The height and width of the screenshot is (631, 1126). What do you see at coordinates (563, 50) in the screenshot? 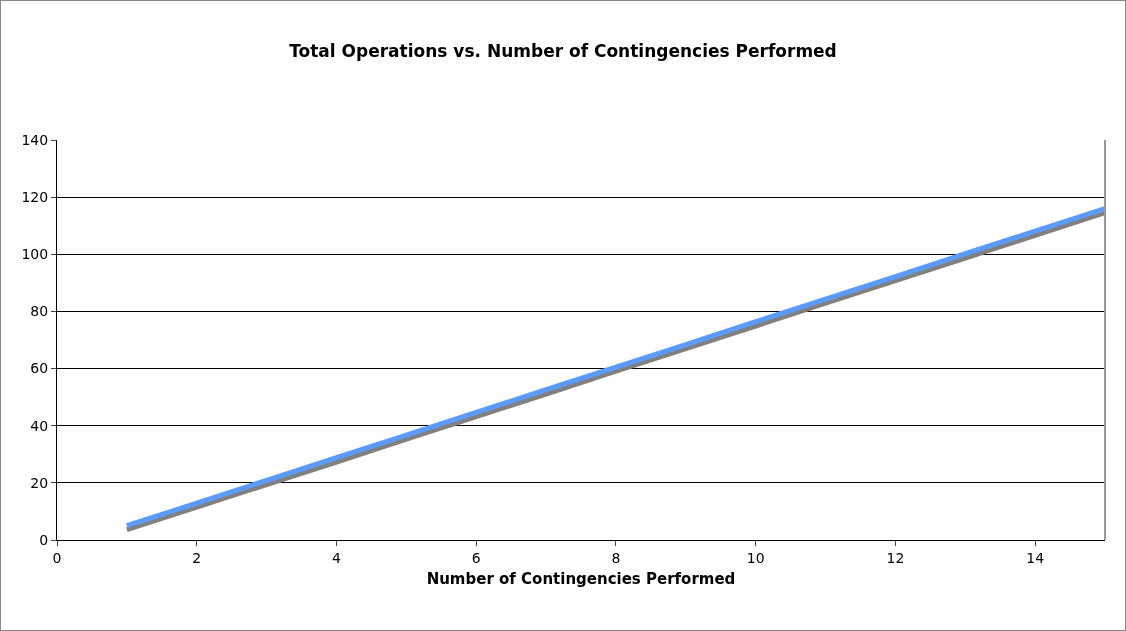
I see `chart-title: Total Operations vs. Number of Contingencies Performed` at bounding box center [563, 50].